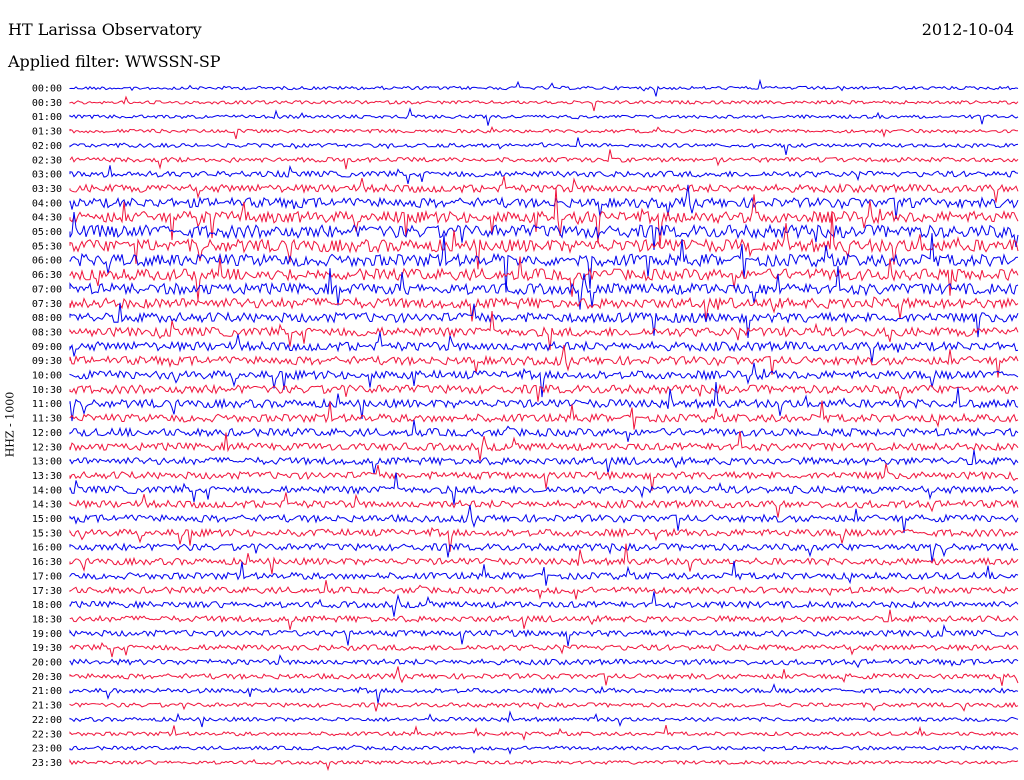 This screenshot has width=1024, height=780. I want to click on time-tick-label: 14:00, so click(47, 490).